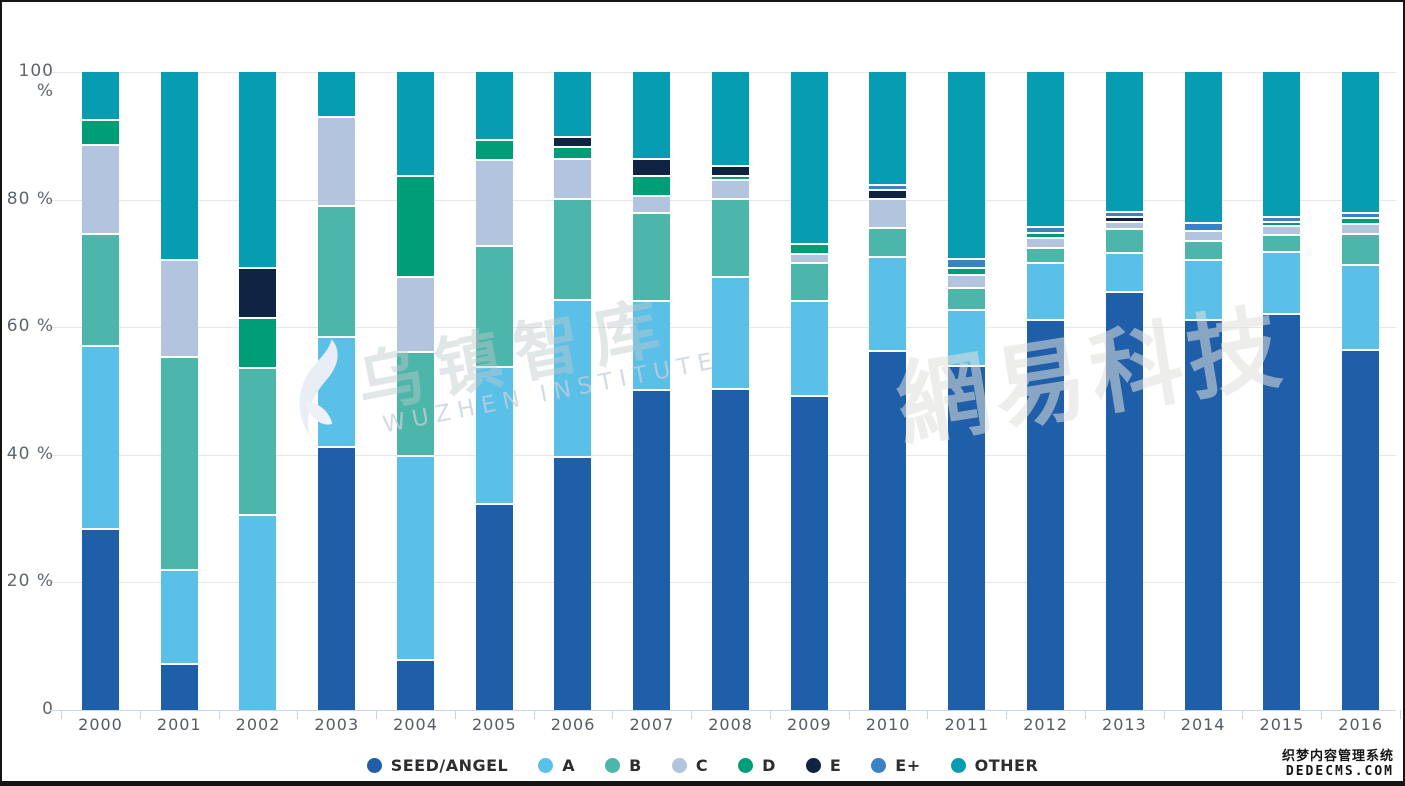  I want to click on bar-2016, so click(1361, 391).